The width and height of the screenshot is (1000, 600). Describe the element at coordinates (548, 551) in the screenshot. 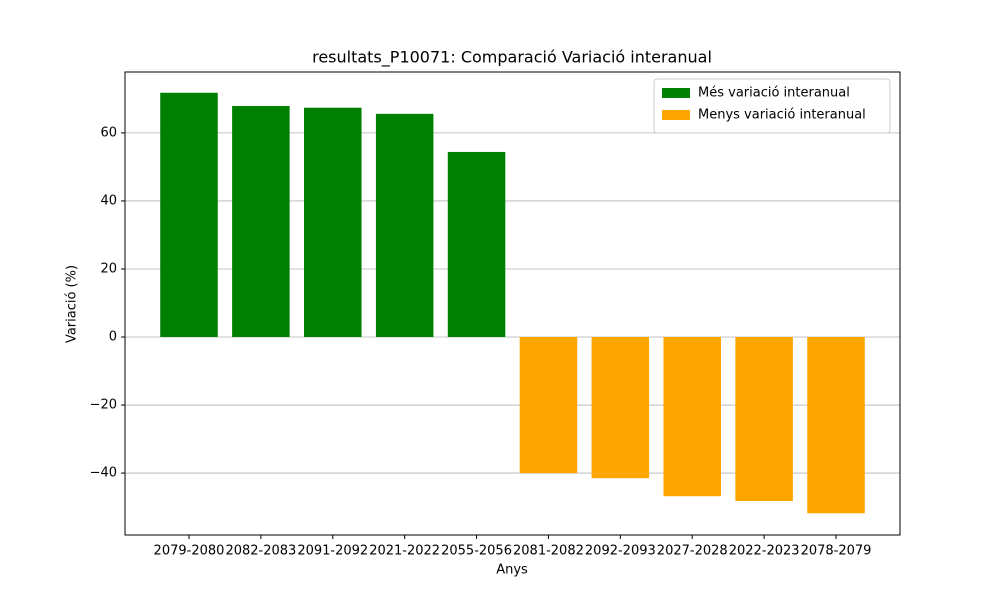

I see `x-tick-label: 2081-2082` at that location.